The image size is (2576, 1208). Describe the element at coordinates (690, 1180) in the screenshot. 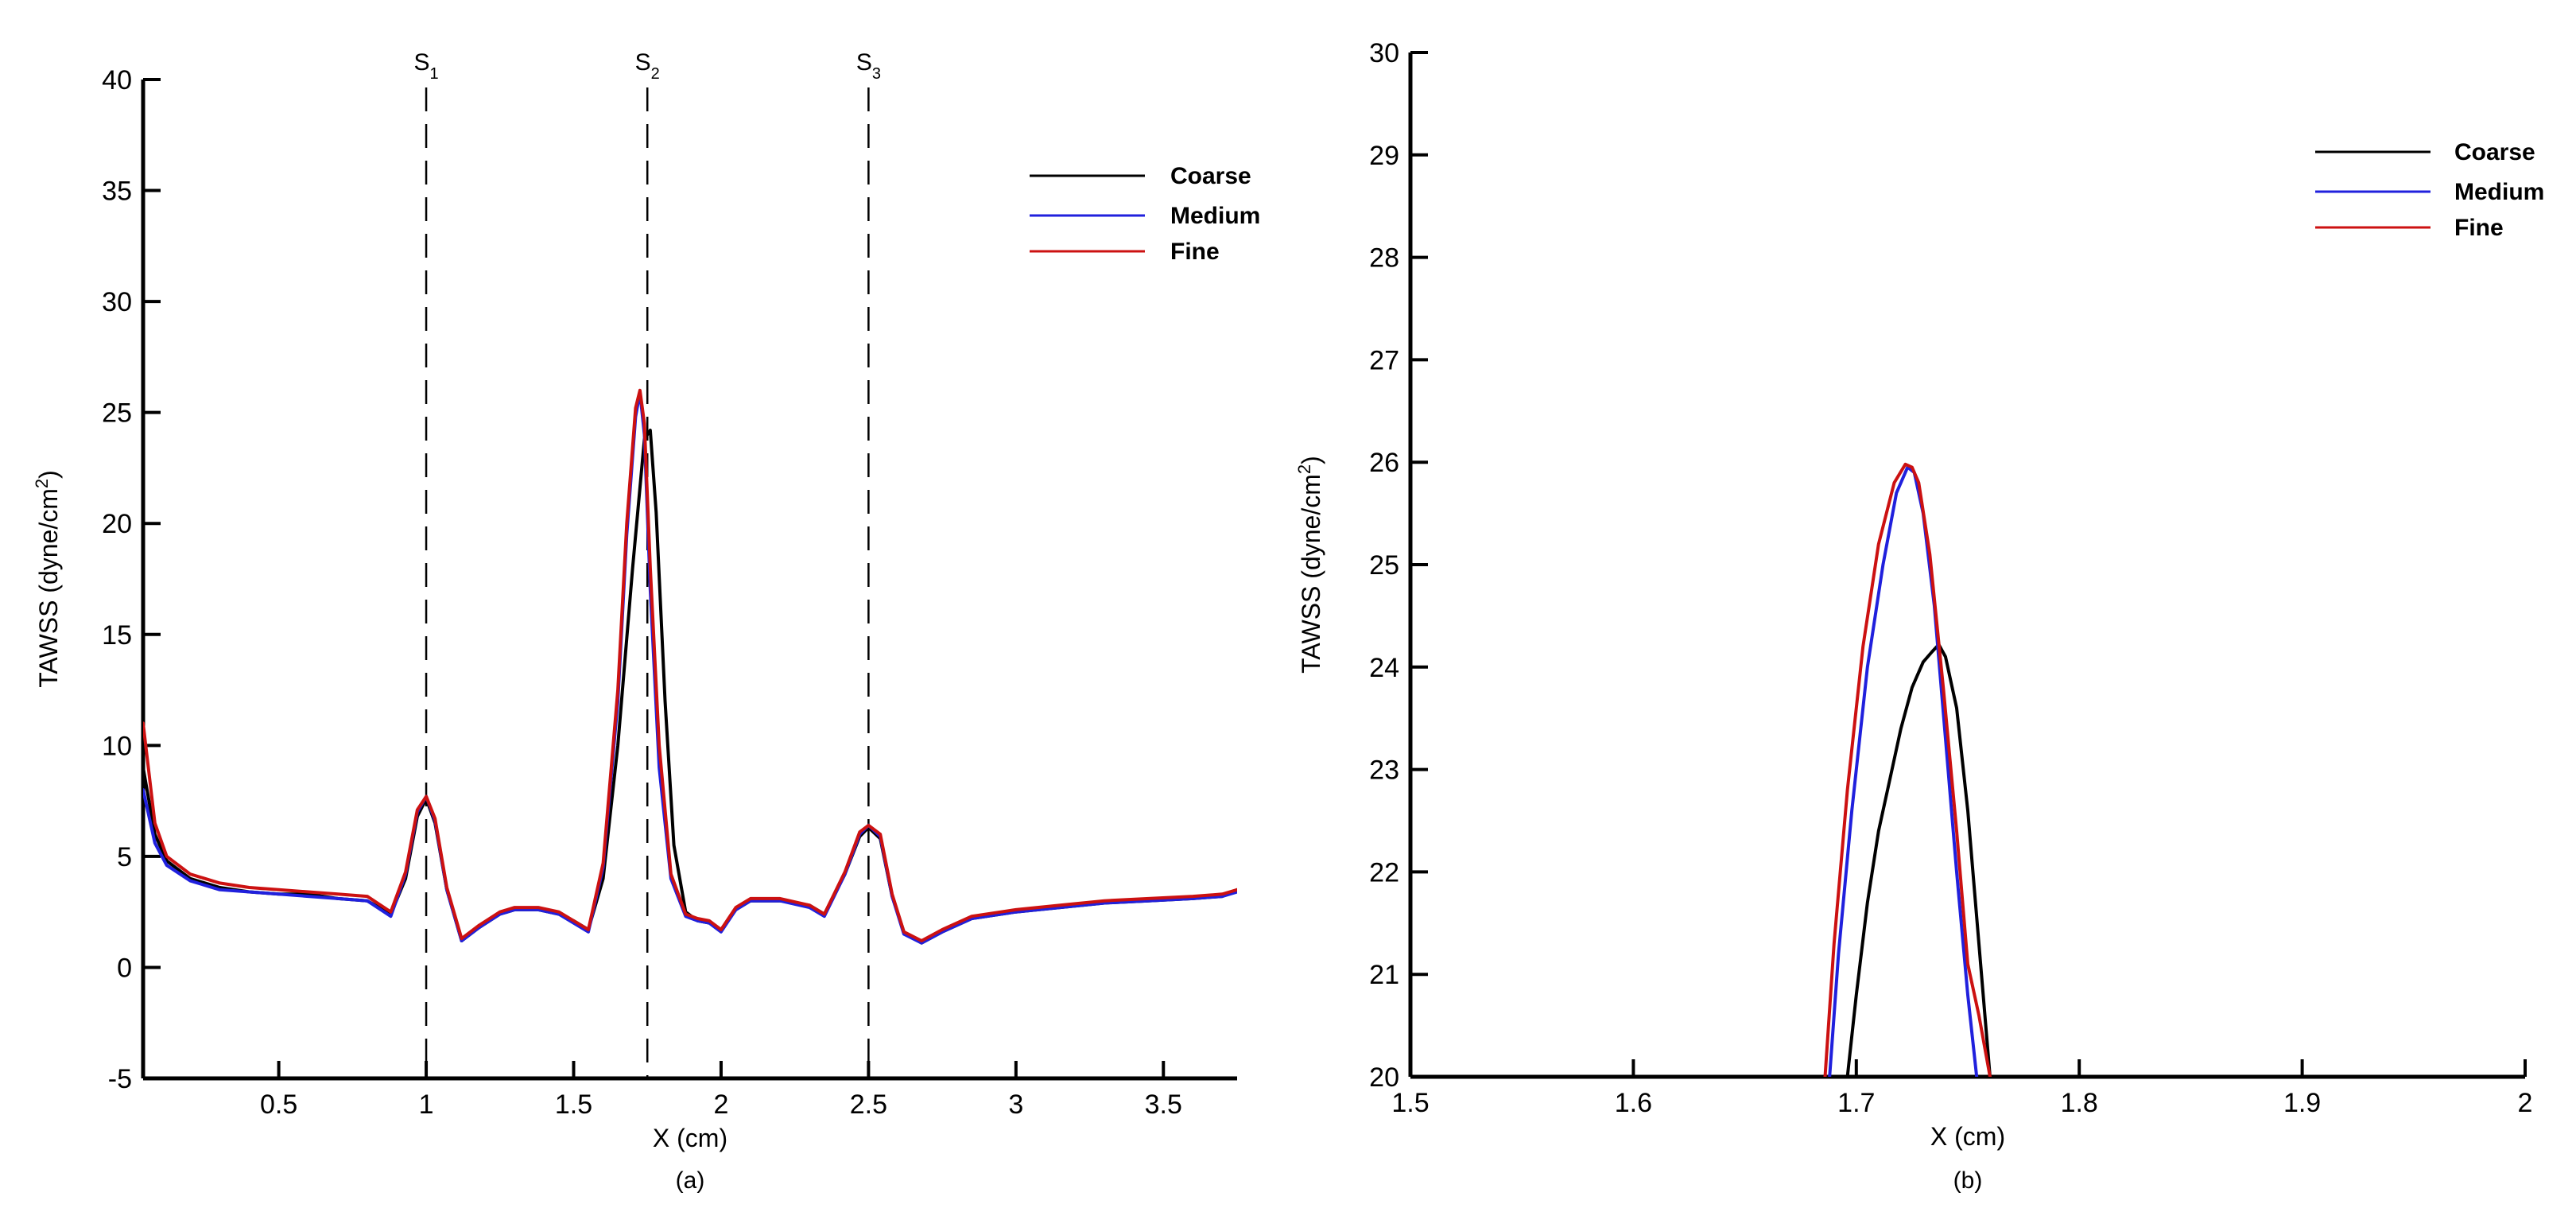

I see `panel-label: (a)` at that location.